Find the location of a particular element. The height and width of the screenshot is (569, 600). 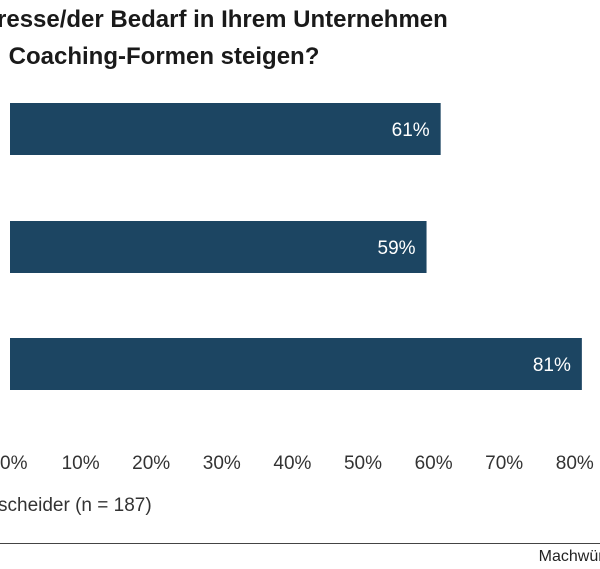

x-tick-label: 30% is located at coordinates (222, 463).